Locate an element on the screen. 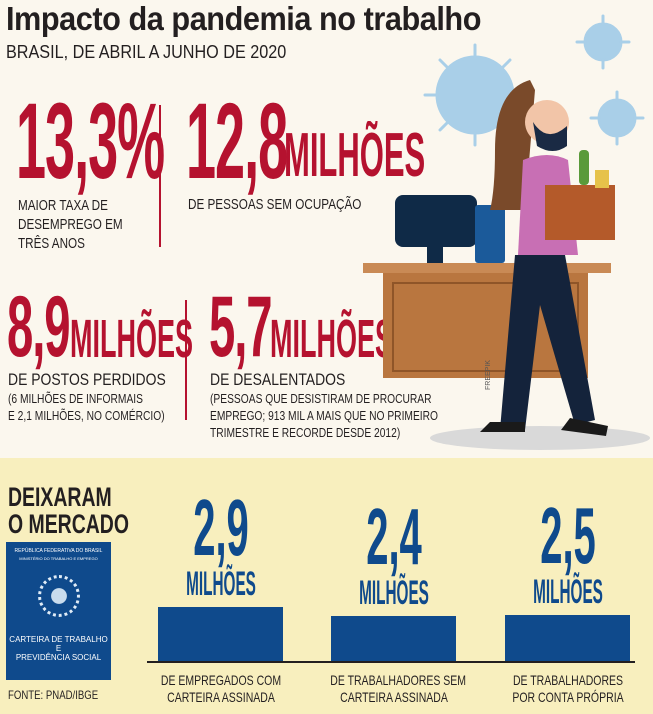 The height and width of the screenshot is (714, 653). bar-value-label: 2,9 is located at coordinates (220, 528).